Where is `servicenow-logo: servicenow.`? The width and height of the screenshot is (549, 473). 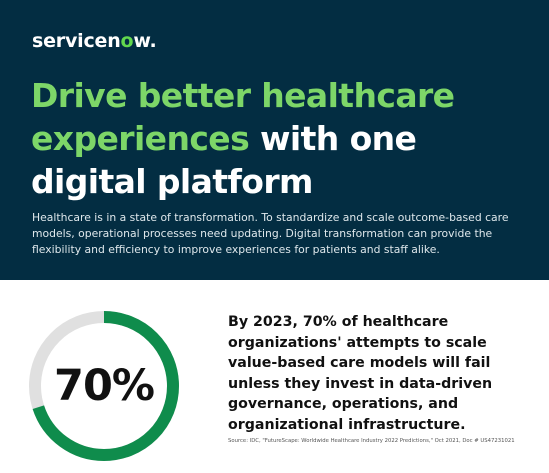
servicenow-logo: servicenow. is located at coordinates (94, 41).